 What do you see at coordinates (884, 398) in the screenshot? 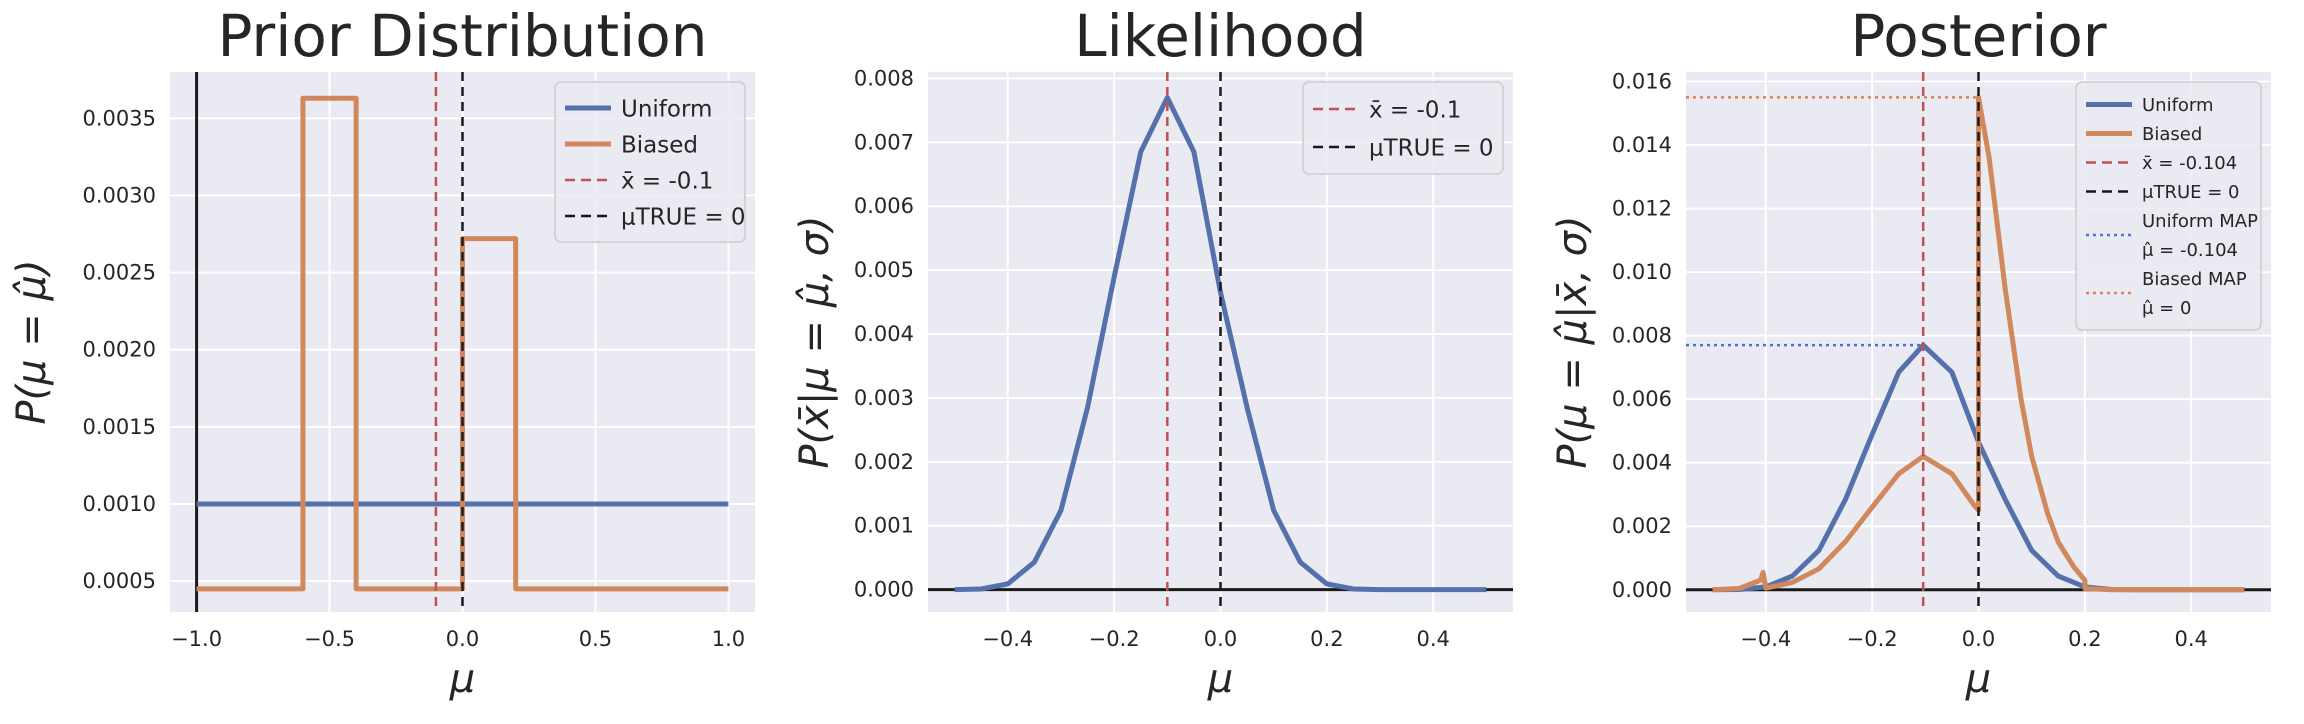
I see `y-tick-label: 0.003` at bounding box center [884, 398].